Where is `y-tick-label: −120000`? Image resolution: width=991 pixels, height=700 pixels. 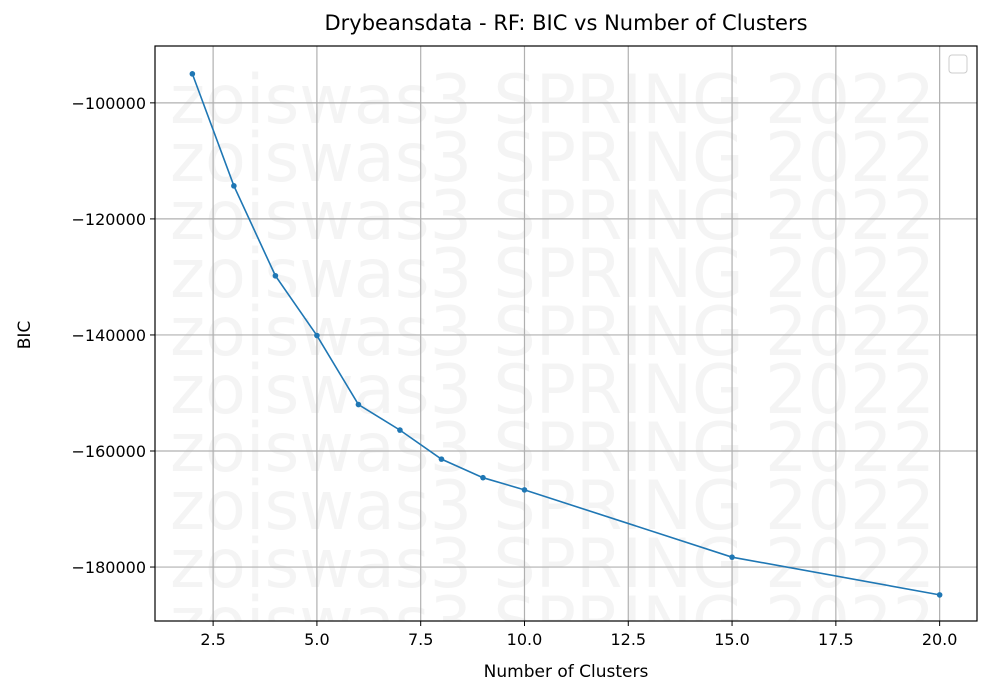
y-tick-label: −120000 is located at coordinates (109, 219).